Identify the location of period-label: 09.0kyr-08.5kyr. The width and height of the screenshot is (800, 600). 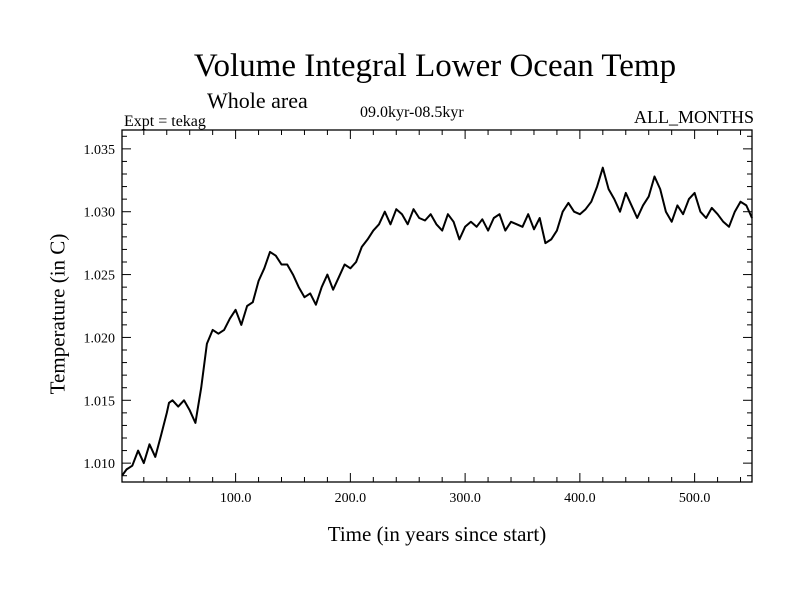
(412, 112).